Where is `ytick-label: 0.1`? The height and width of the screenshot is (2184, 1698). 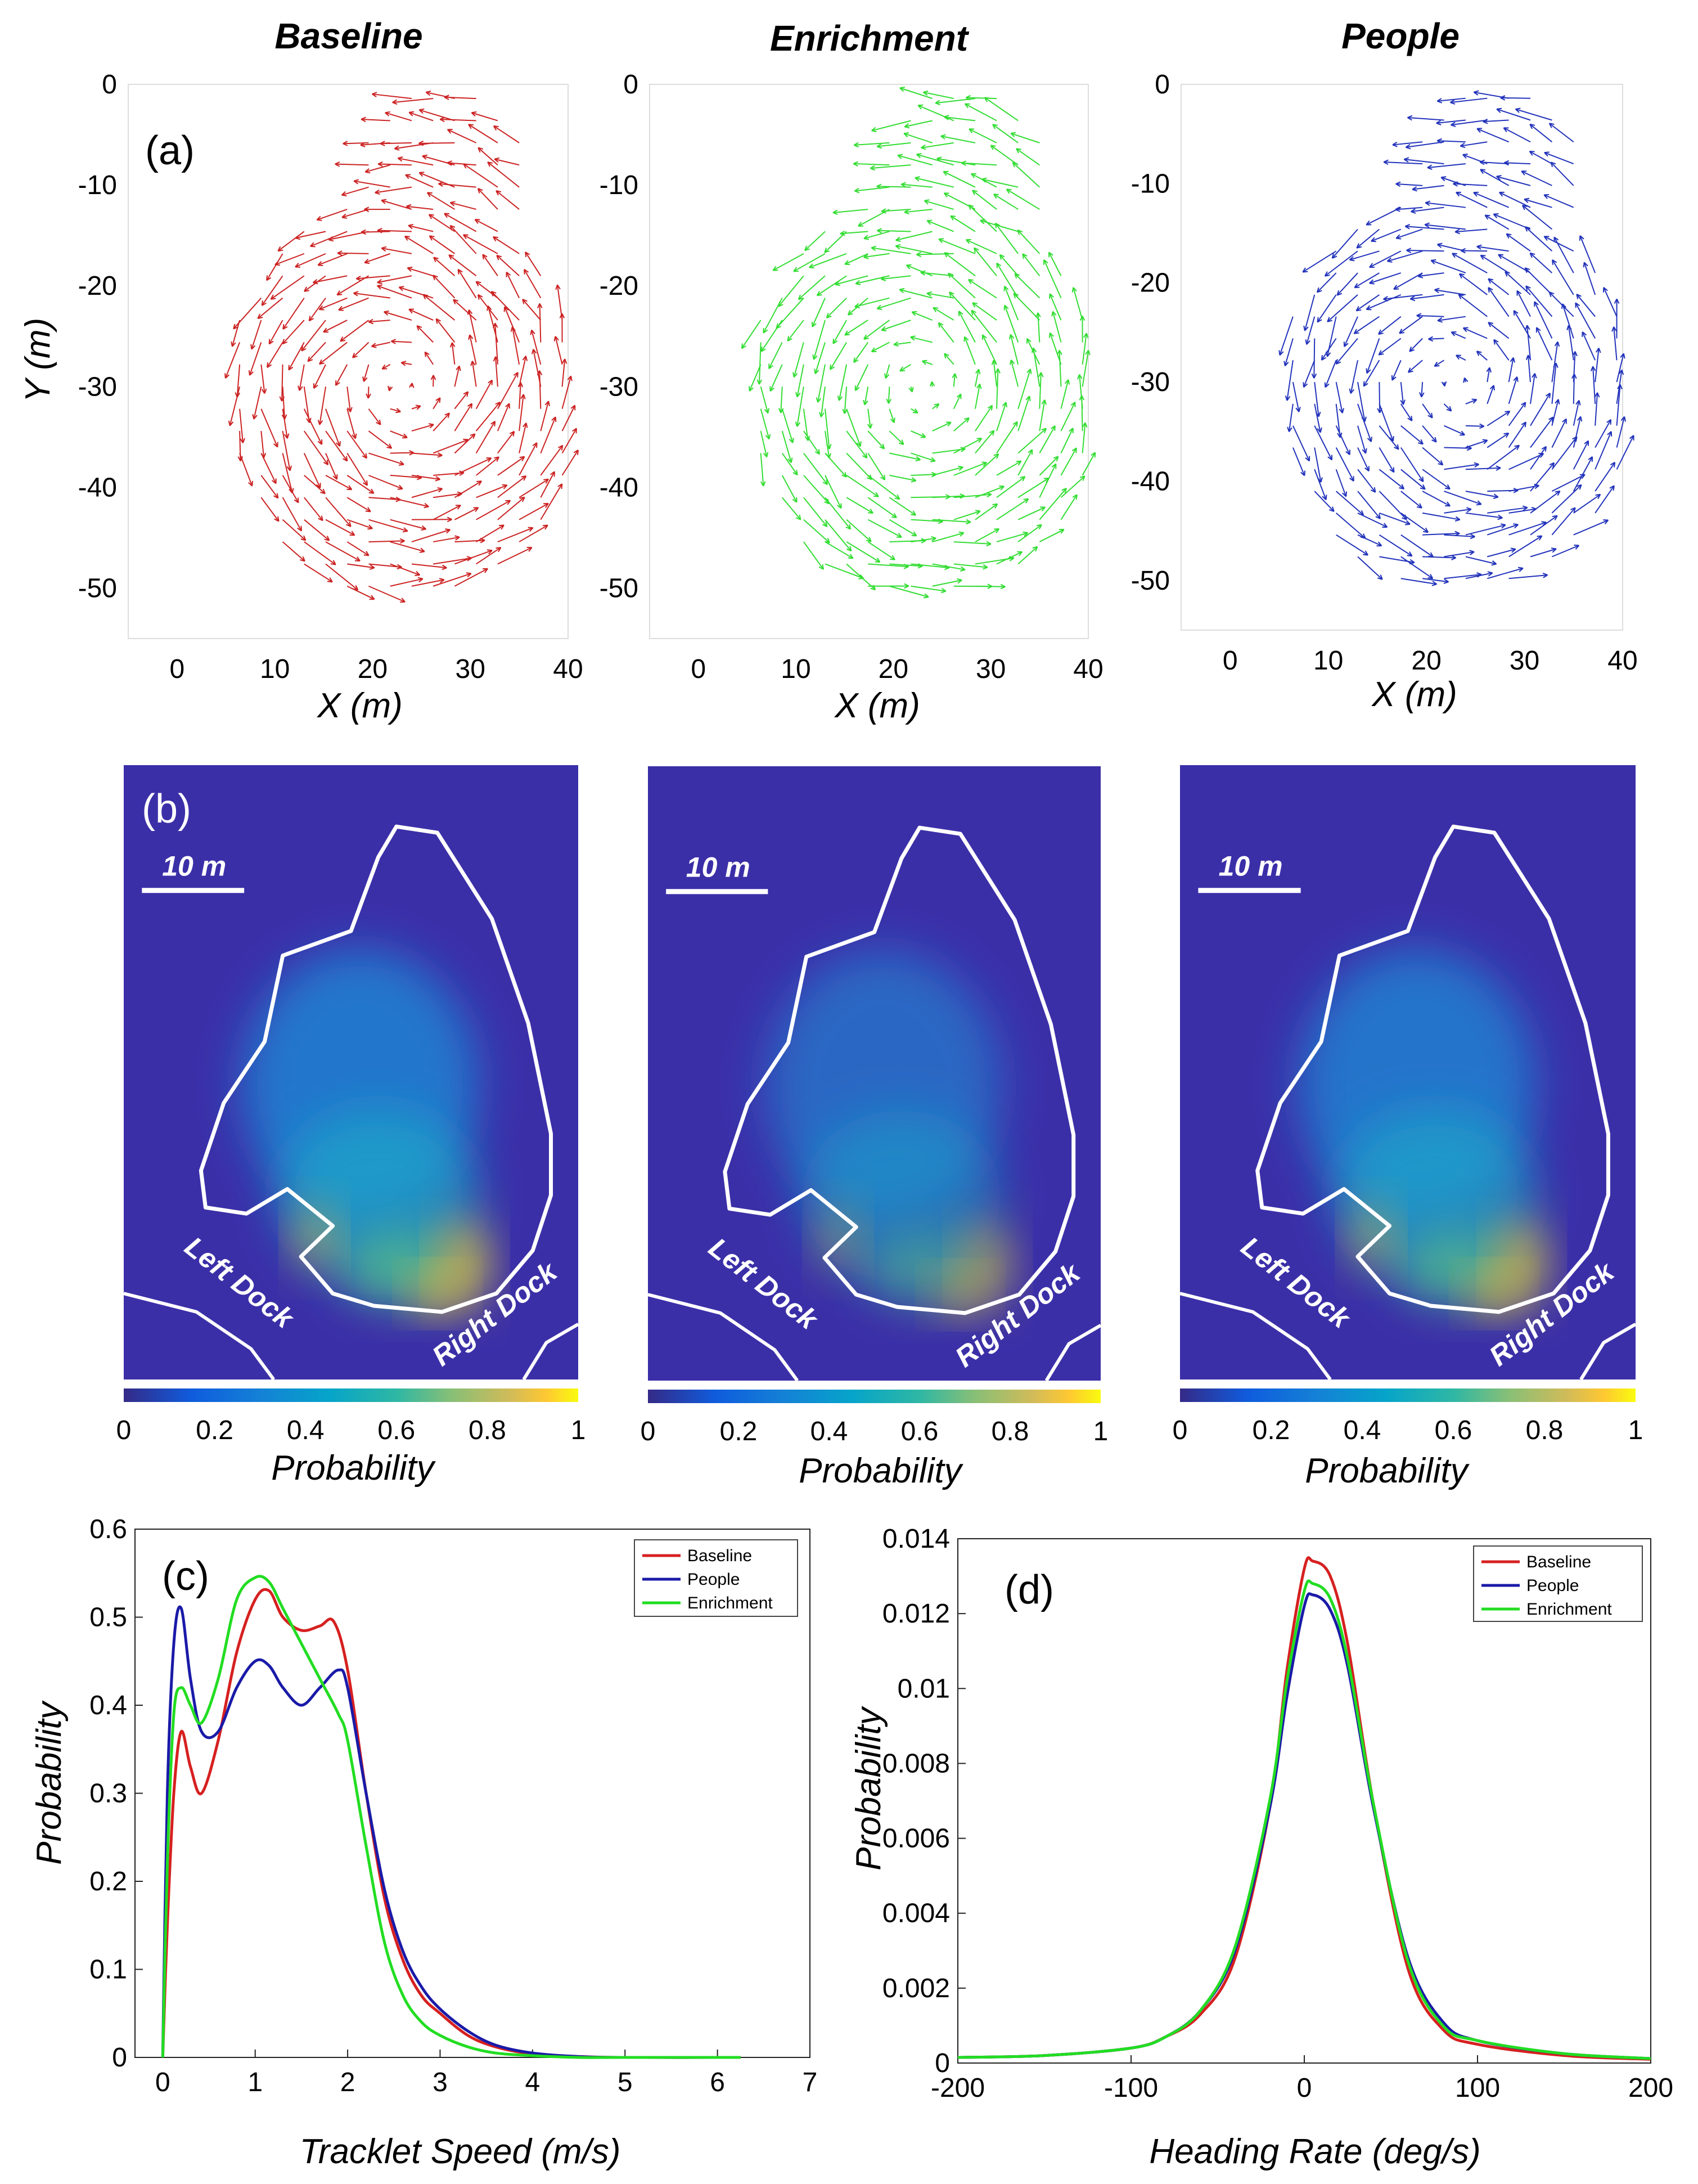
ytick-label: 0.1 is located at coordinates (108, 1970).